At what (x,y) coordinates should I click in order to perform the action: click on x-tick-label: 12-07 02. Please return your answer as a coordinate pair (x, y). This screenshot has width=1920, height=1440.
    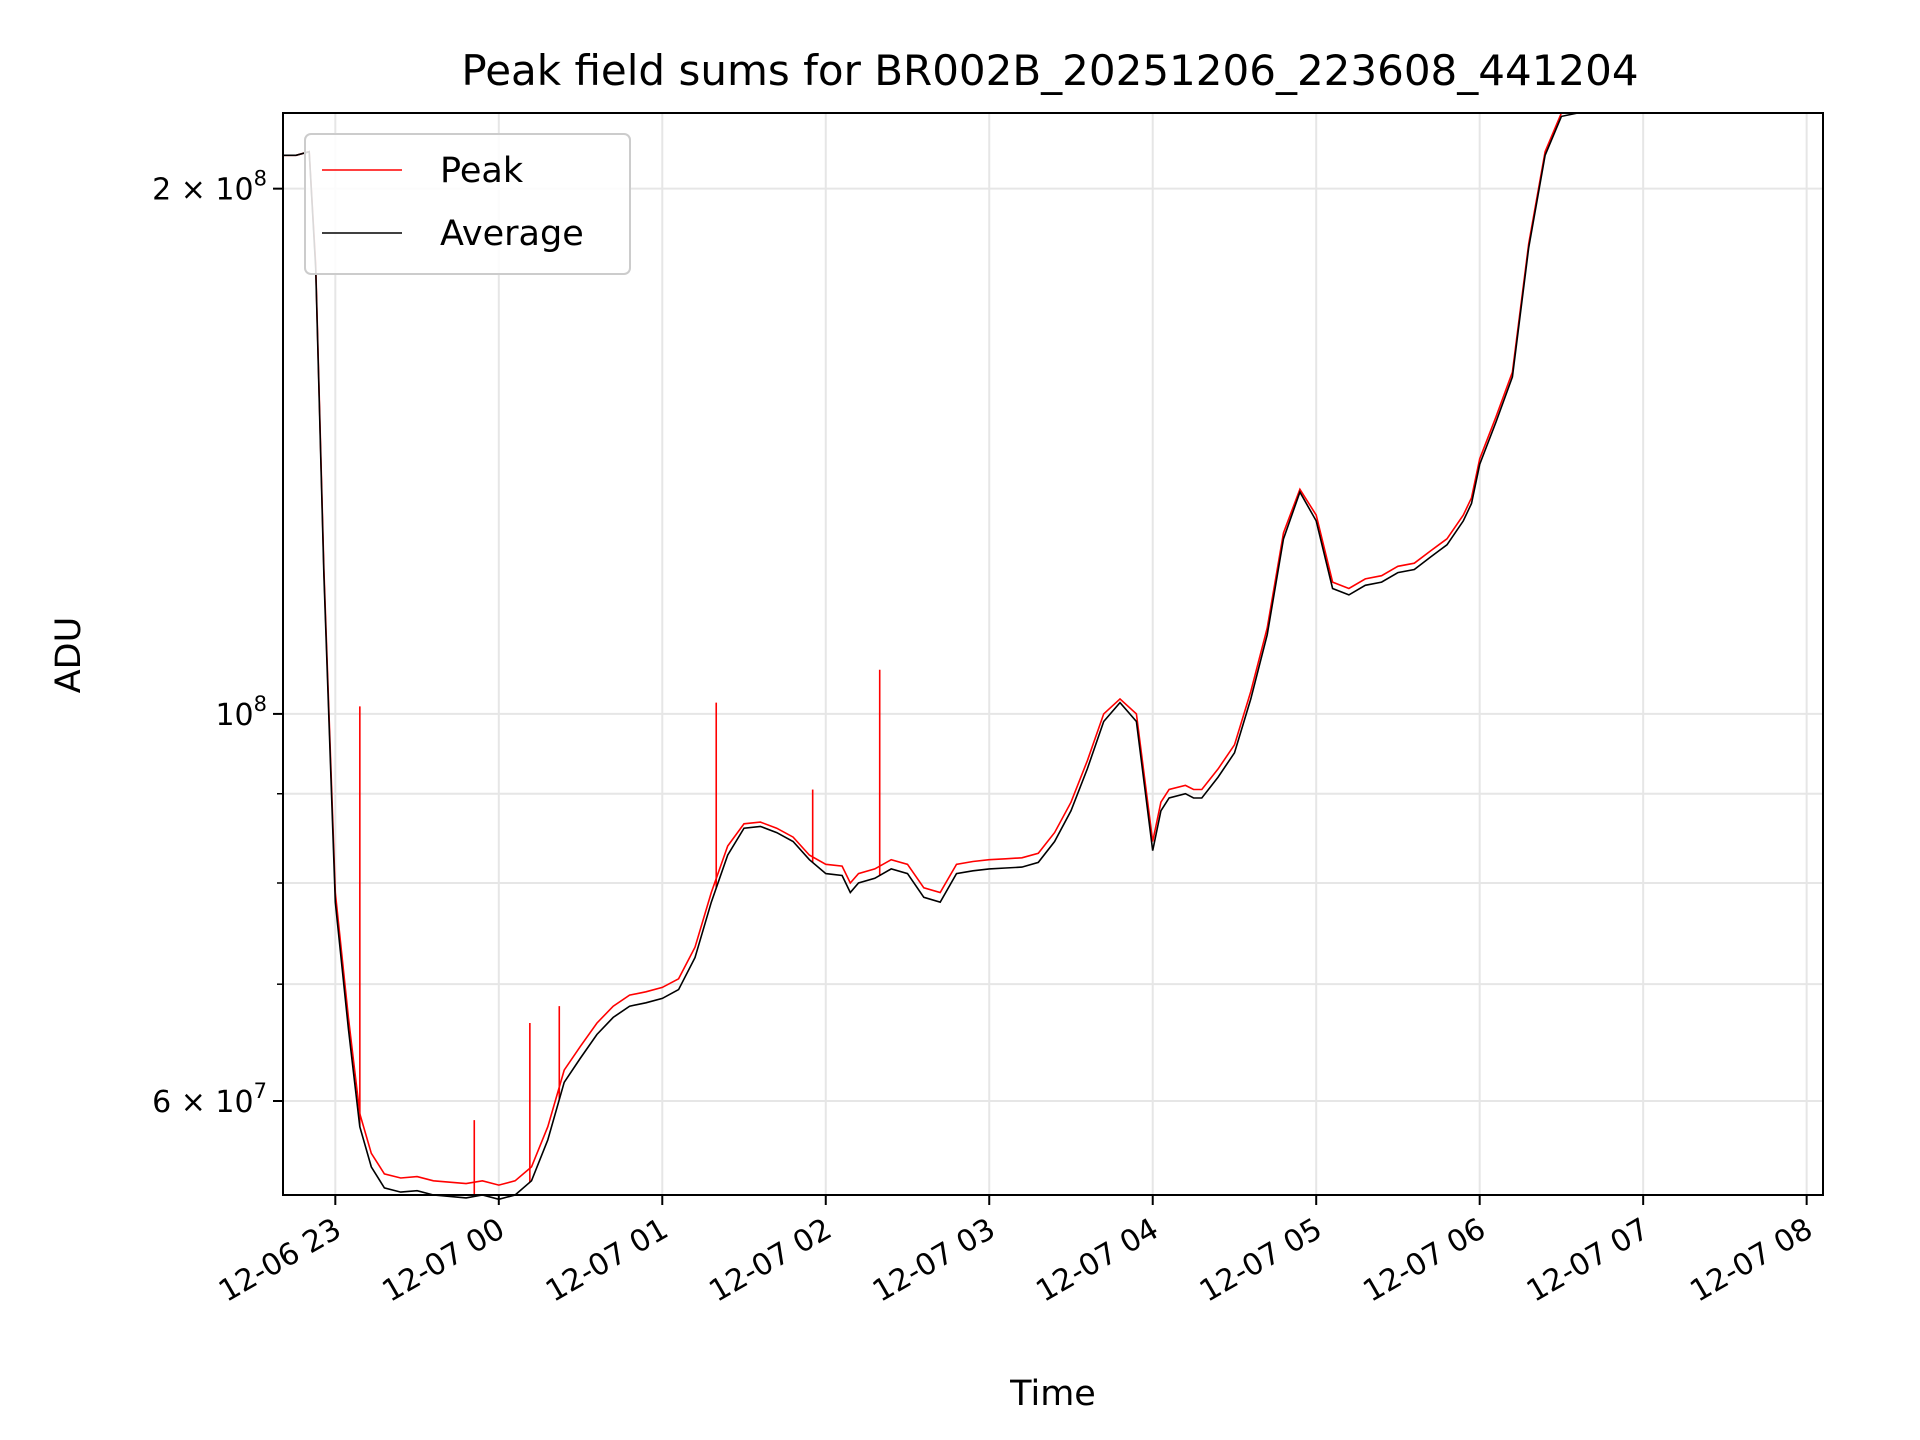
    Looking at the image, I should click on (770, 1261).